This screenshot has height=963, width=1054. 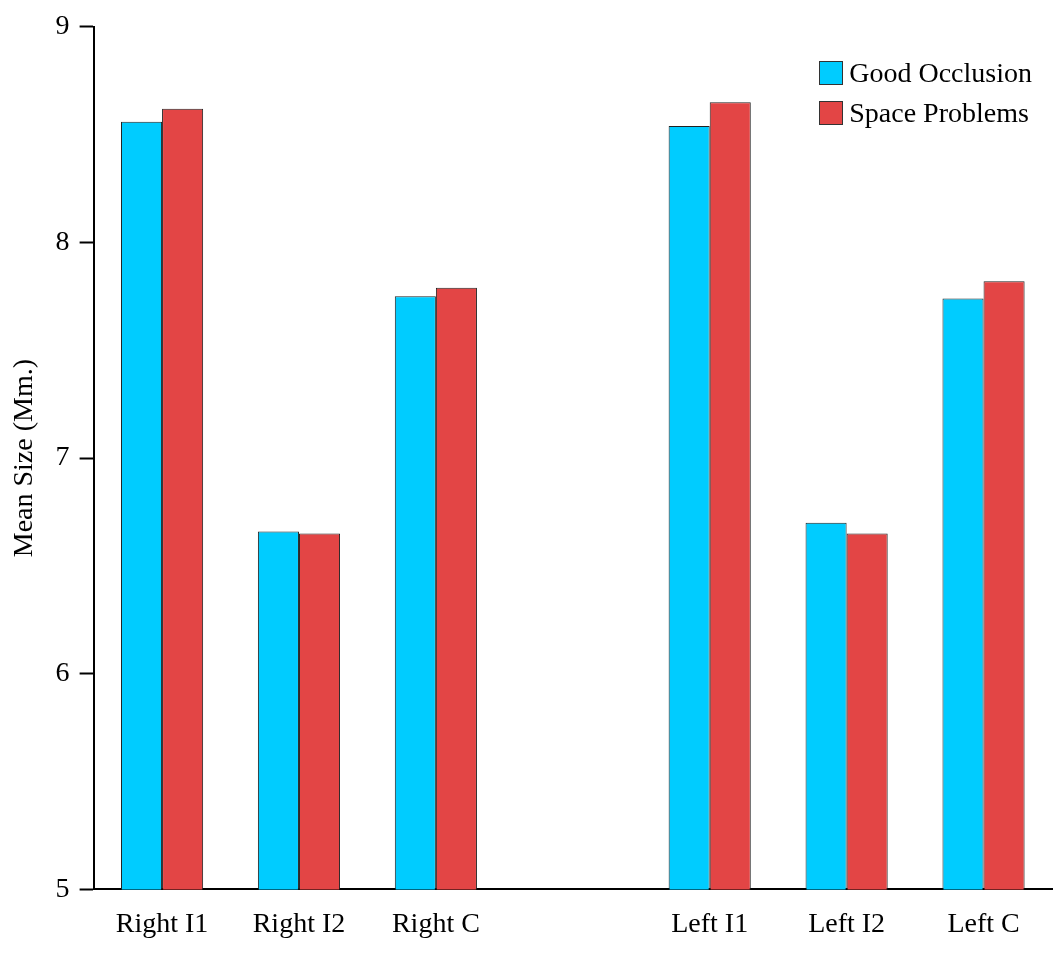 What do you see at coordinates (710, 922) in the screenshot?
I see `x-tick-label: Left I1` at bounding box center [710, 922].